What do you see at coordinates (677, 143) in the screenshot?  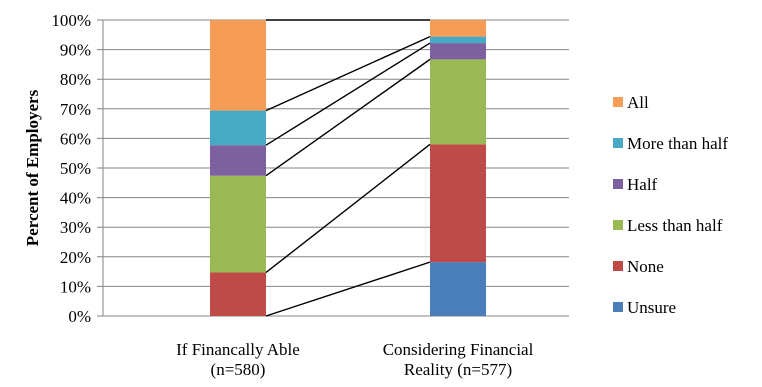 I see `legend-label: More than half` at bounding box center [677, 143].